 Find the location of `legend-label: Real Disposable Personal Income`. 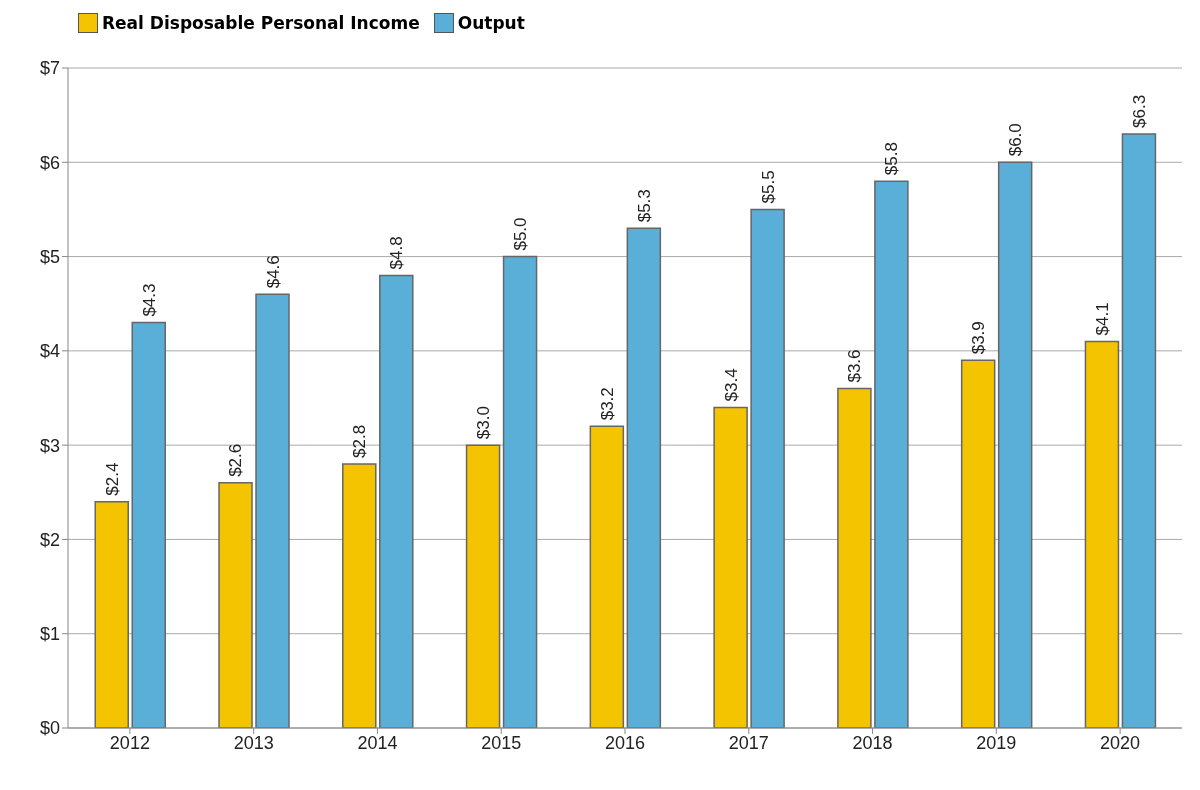

legend-label: Real Disposable Personal Income is located at coordinates (261, 23).